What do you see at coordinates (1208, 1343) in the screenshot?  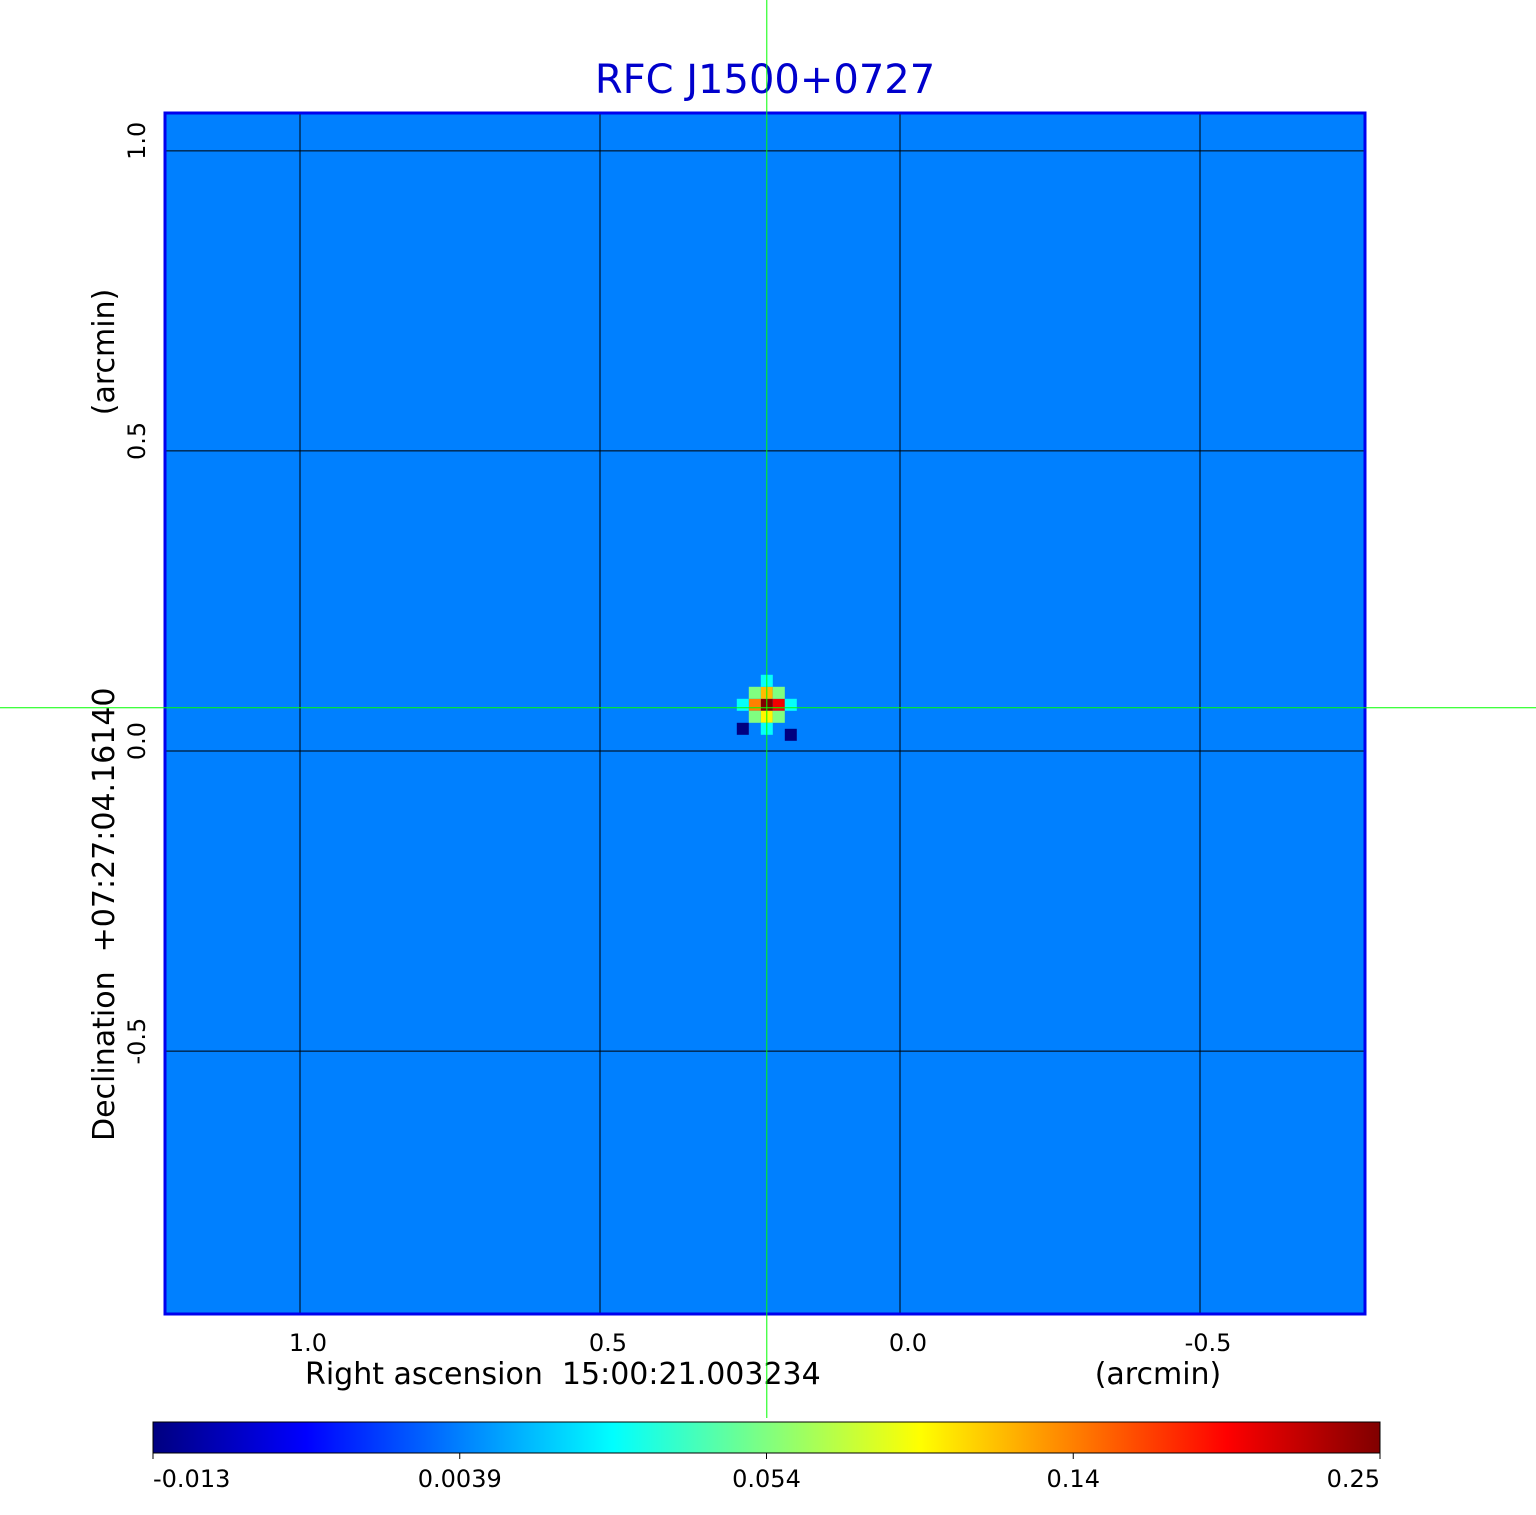 I see `x-tick-label: -0.5` at bounding box center [1208, 1343].